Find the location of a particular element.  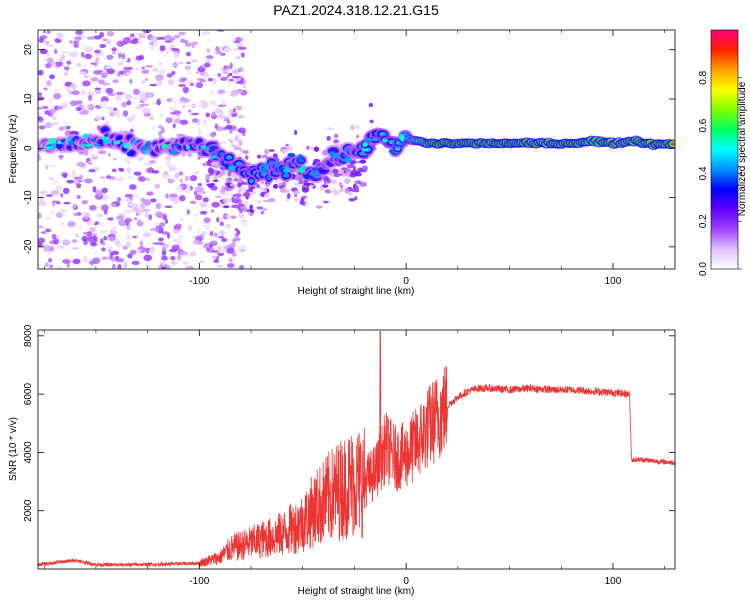

y-tick-label: 20 is located at coordinates (28, 50).